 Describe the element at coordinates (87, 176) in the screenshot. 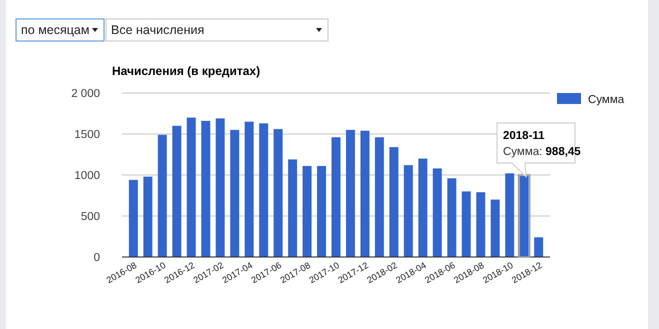

I see `y-tick-label: 1000` at that location.